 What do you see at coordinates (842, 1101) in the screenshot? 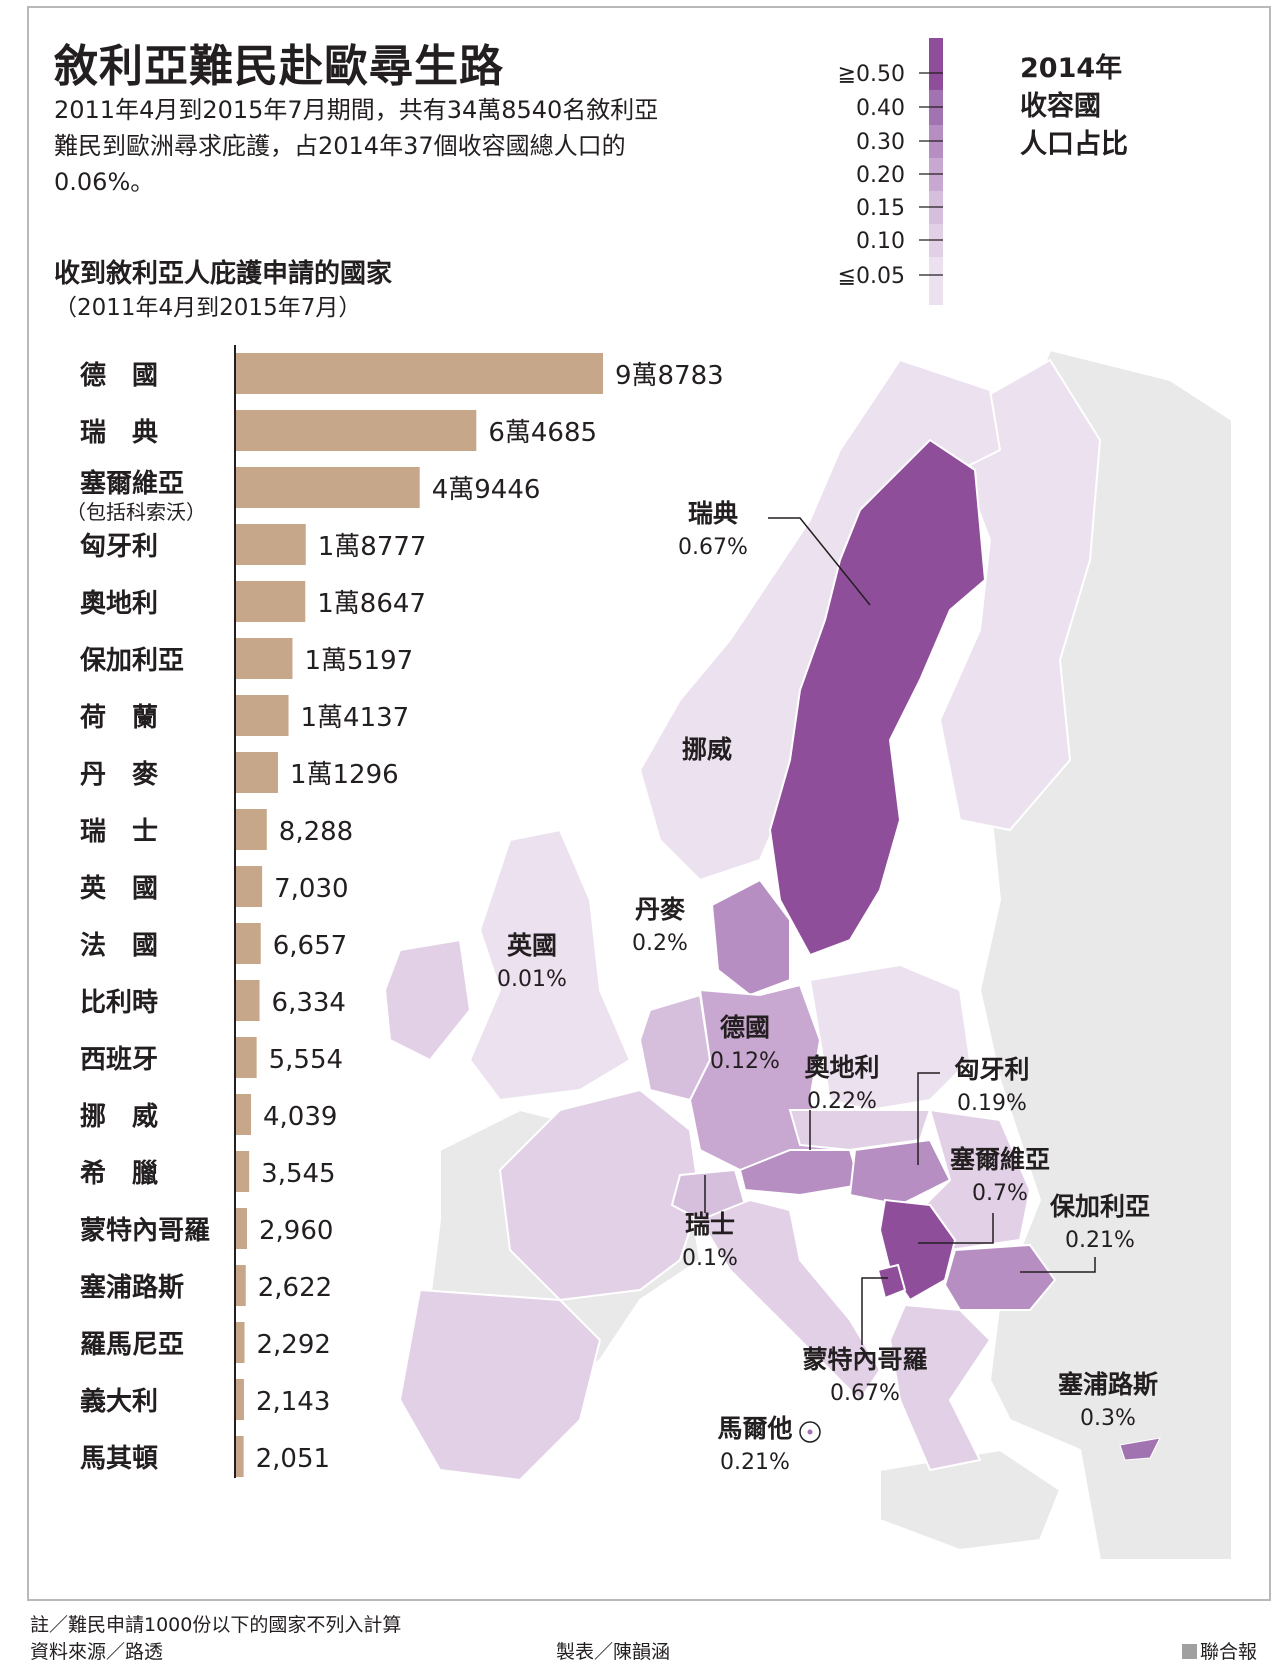
I see `map-country-value: 0.22%` at bounding box center [842, 1101].